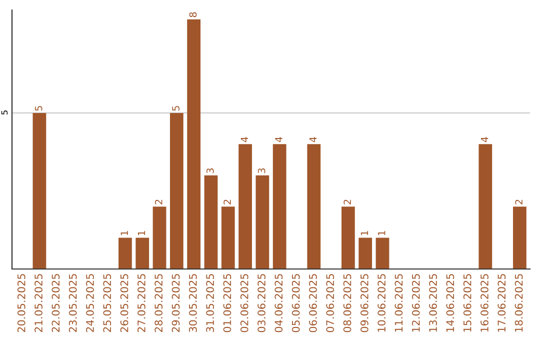 The height and width of the screenshot is (340, 540). What do you see at coordinates (21, 303) in the screenshot?
I see `x-tick-label: 20.05.2025` at bounding box center [21, 303].